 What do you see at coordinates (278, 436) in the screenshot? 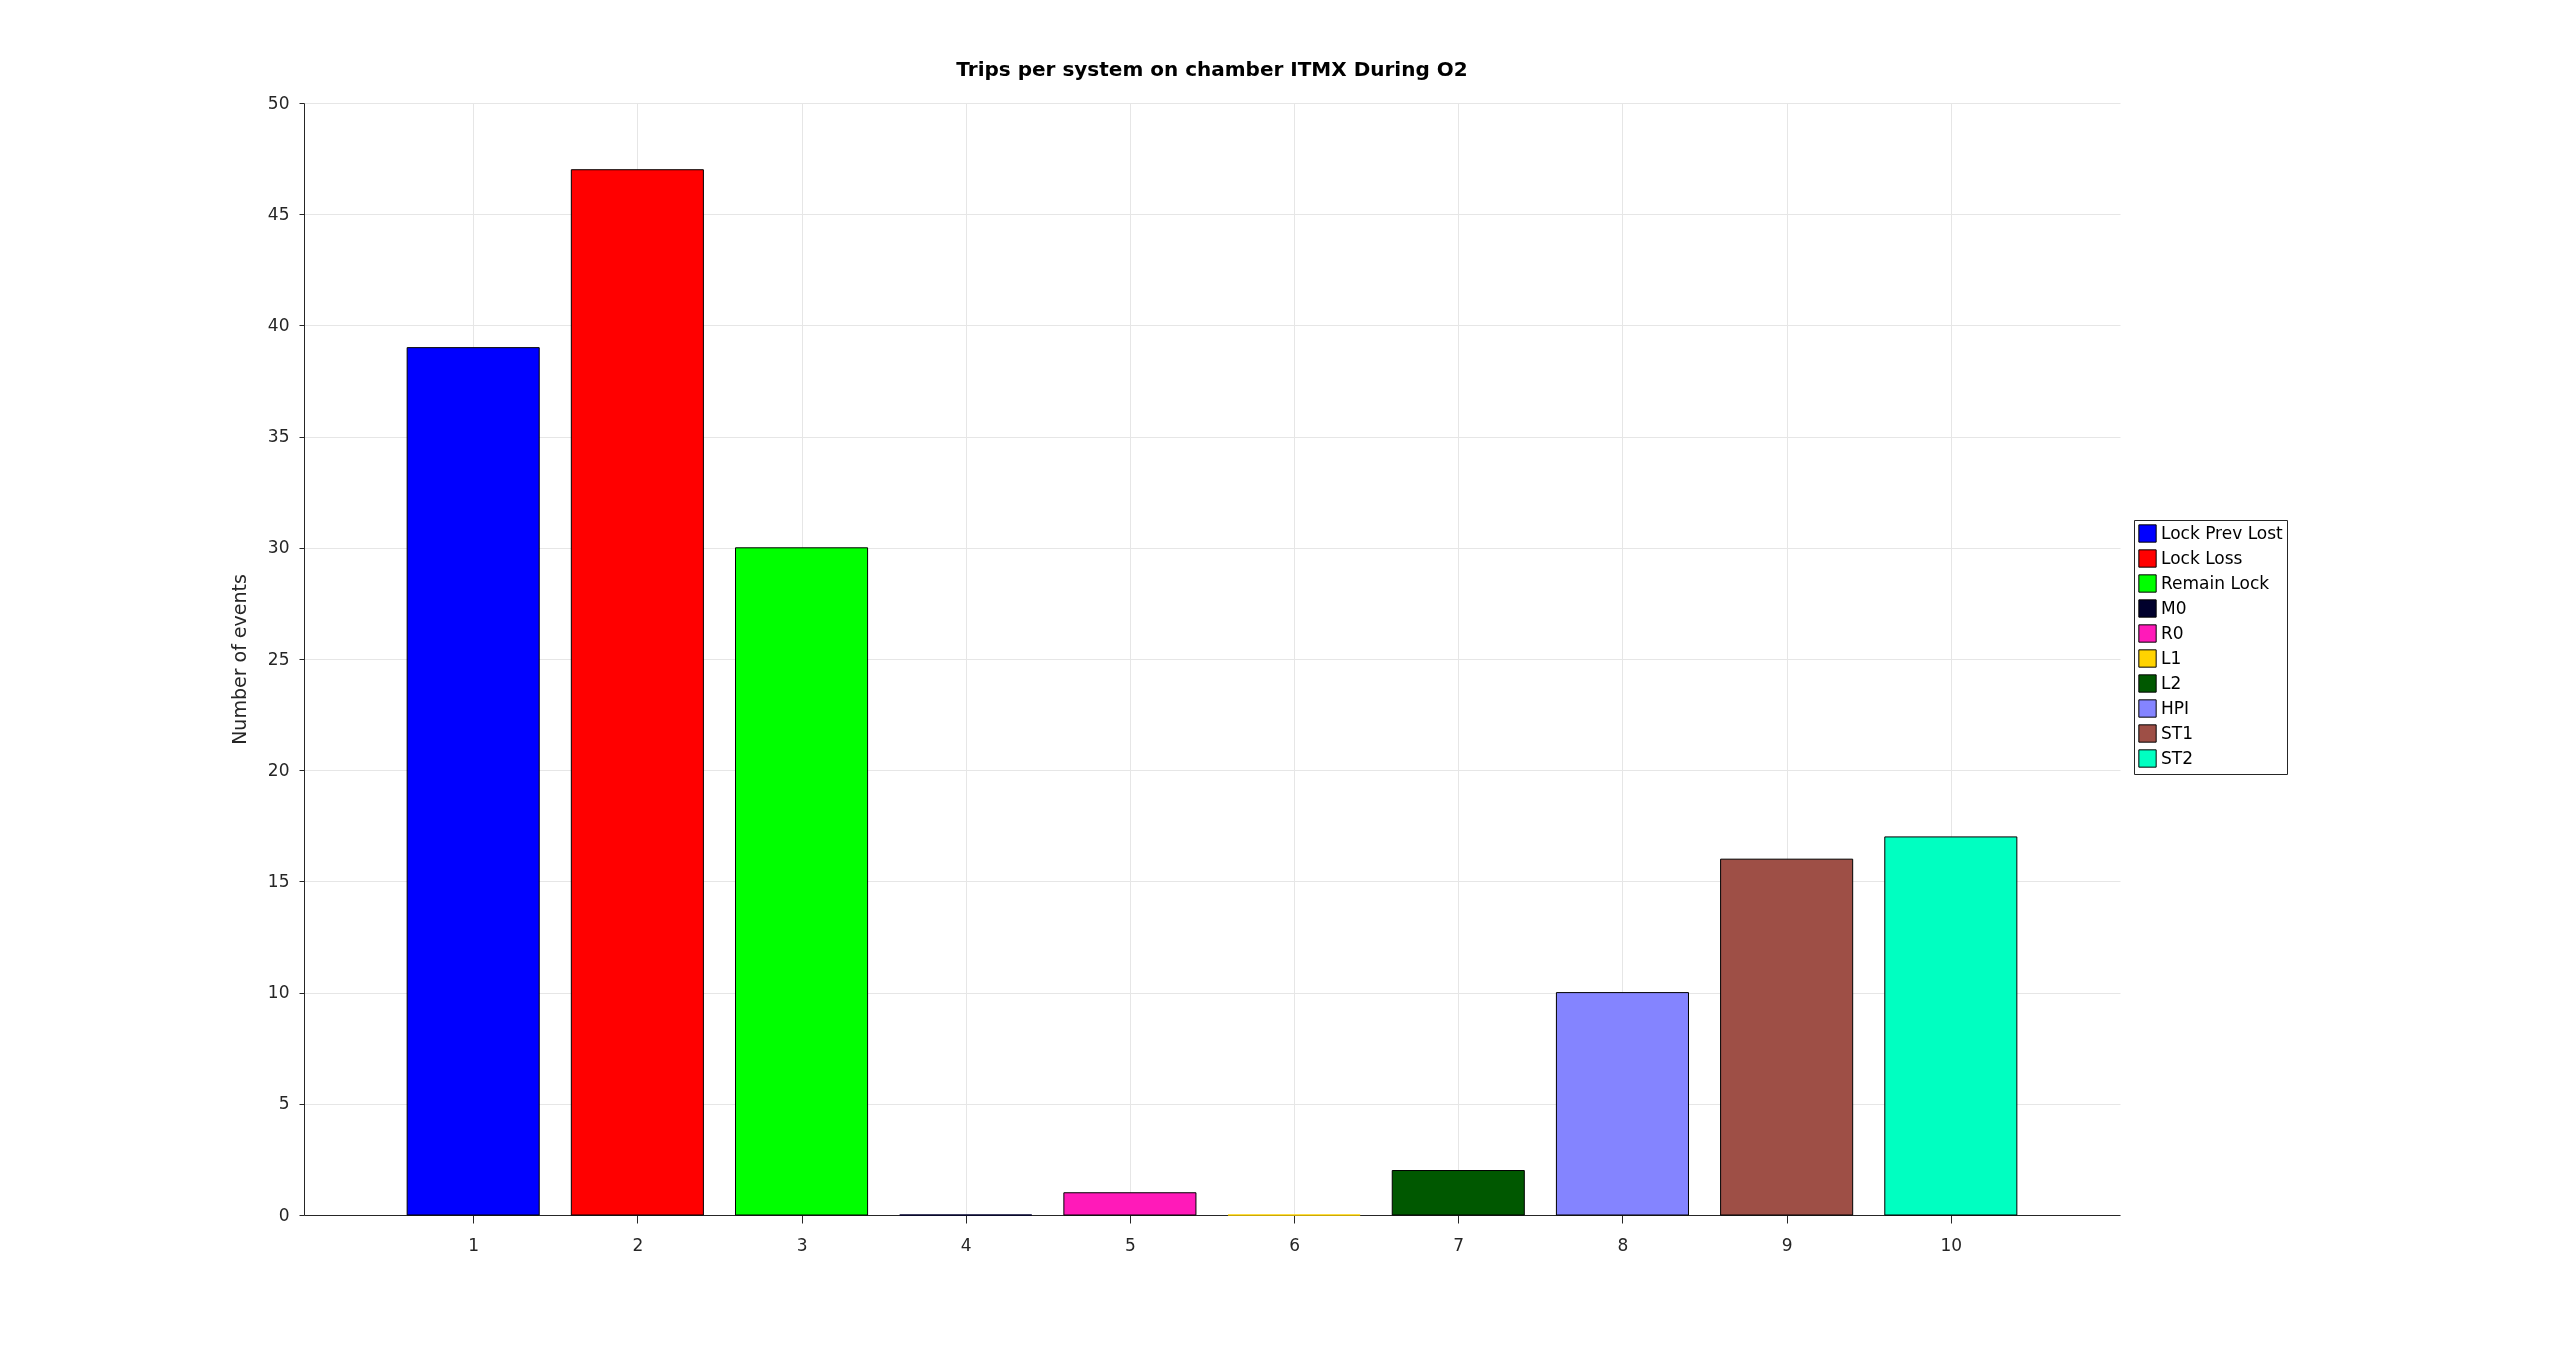
I see `y-tick-label: 35` at bounding box center [278, 436].